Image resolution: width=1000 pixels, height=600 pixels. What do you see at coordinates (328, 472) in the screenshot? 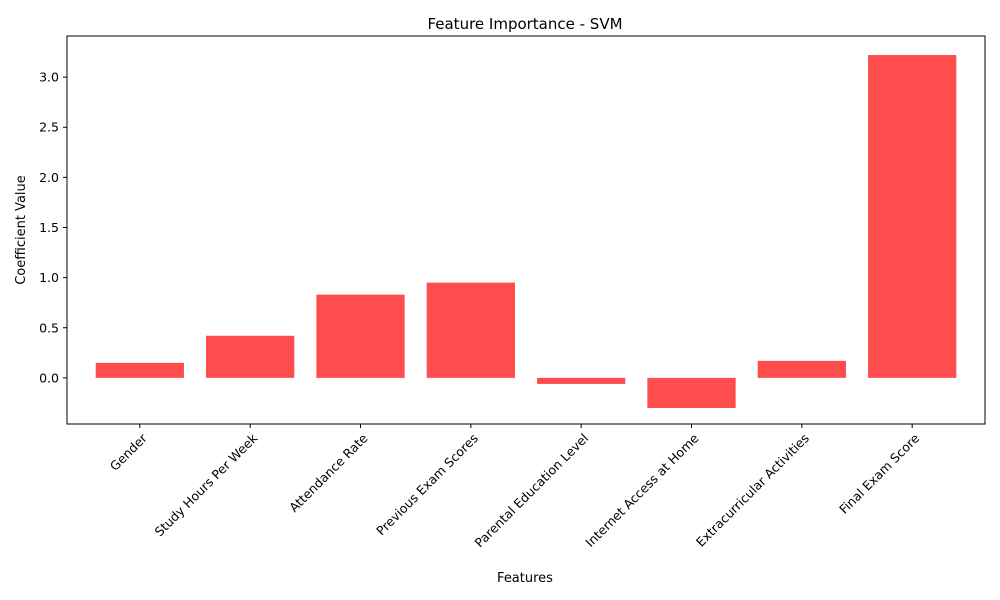
I see `x-tick-label: Attendance Rate` at bounding box center [328, 472].